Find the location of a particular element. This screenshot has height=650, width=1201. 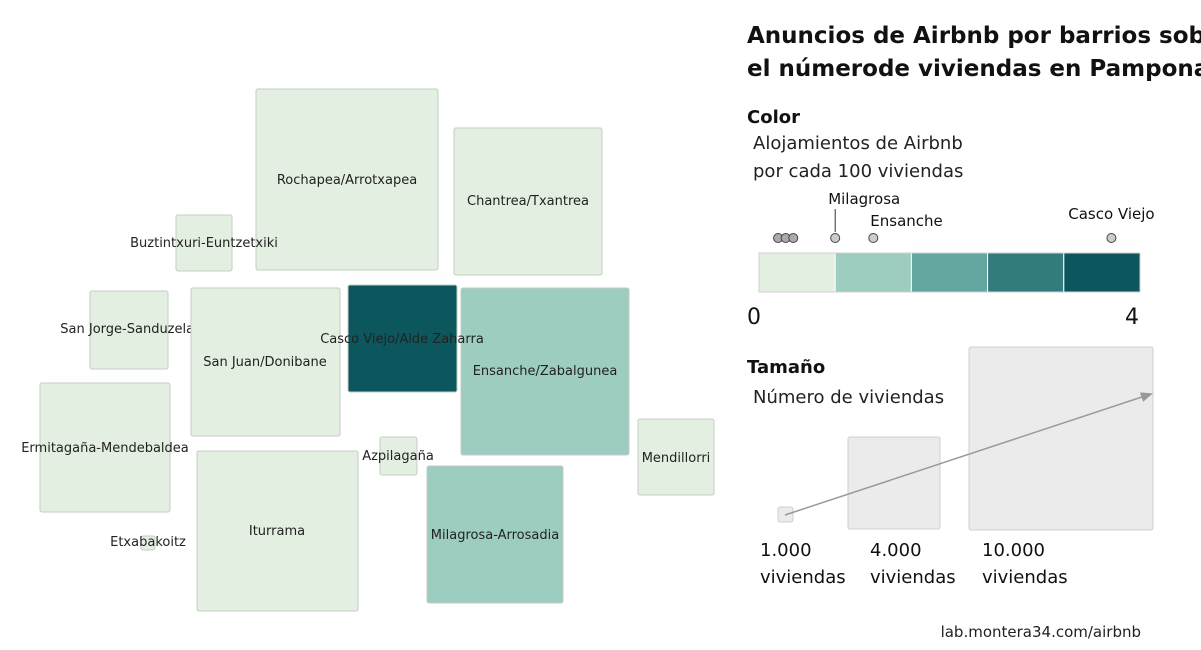

color-scale-point-label: Milagrosa is located at coordinates (864, 199).